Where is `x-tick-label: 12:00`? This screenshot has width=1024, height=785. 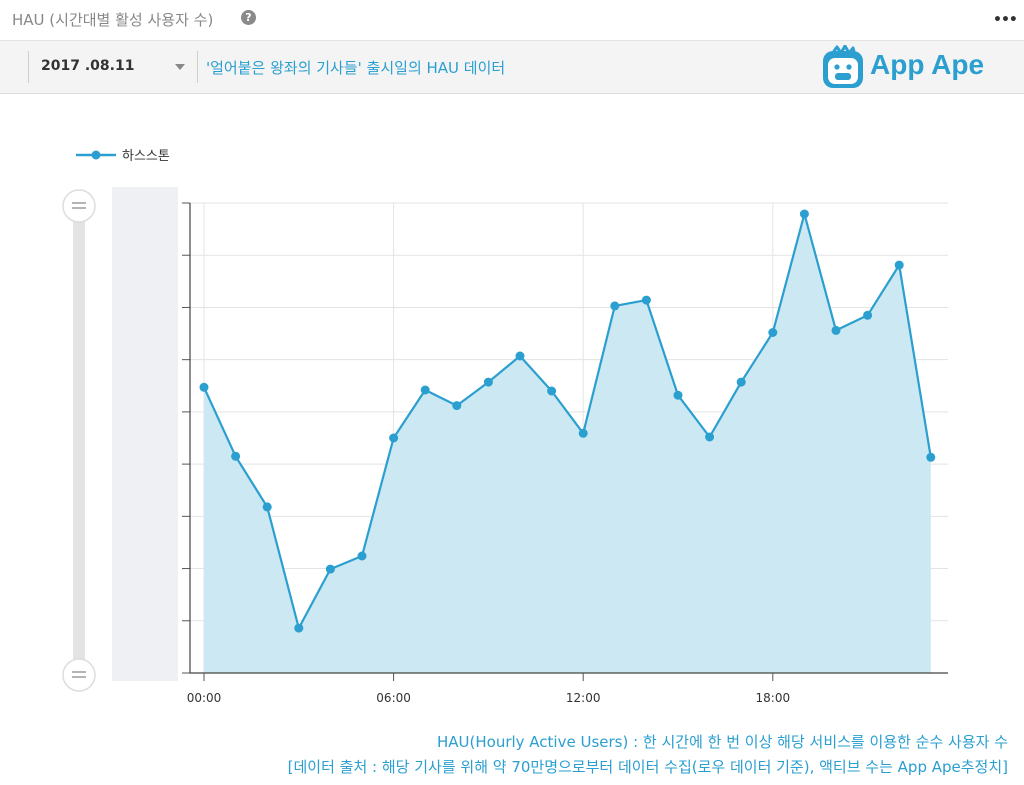 x-tick-label: 12:00 is located at coordinates (583, 698).